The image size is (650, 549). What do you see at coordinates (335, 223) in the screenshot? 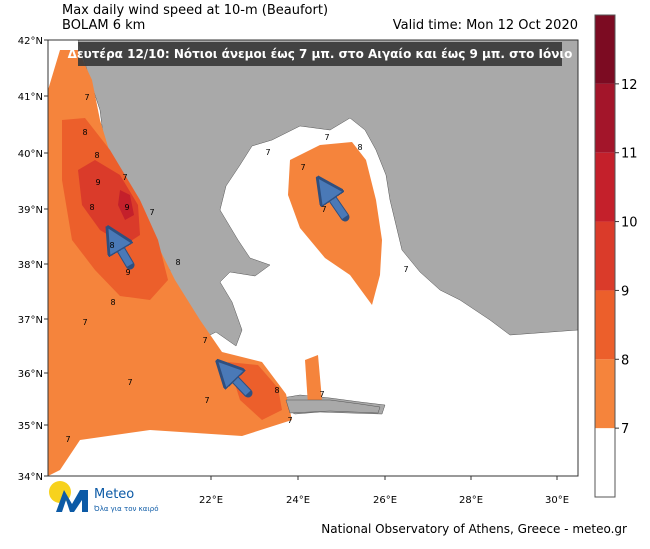
I see `wind-7-aegean` at bounding box center [335, 223].